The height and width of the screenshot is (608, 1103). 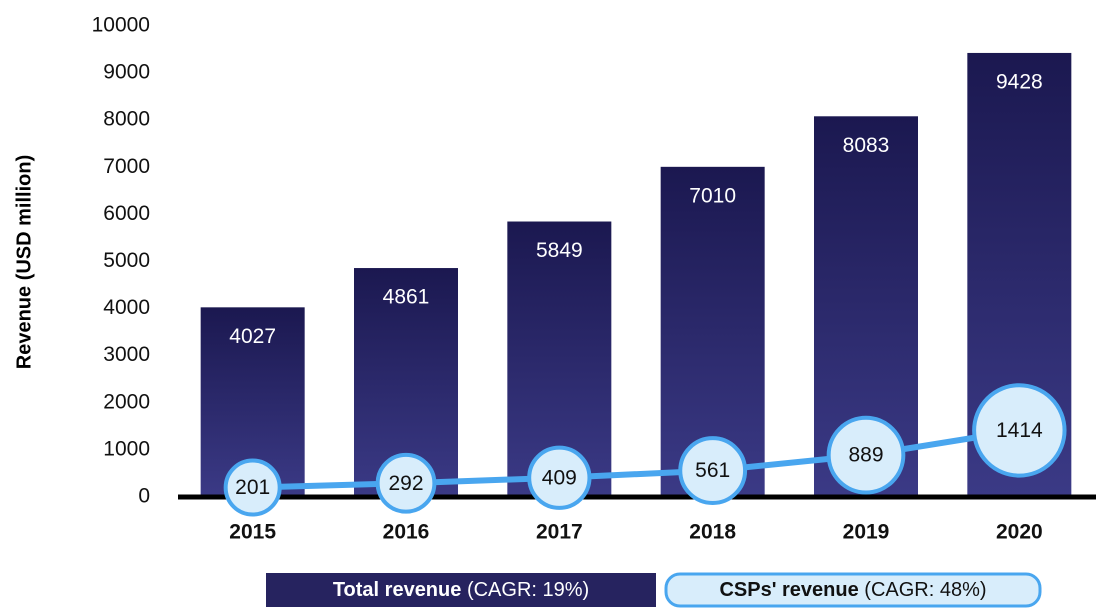 I want to click on point-label: 889, so click(x=865, y=455).